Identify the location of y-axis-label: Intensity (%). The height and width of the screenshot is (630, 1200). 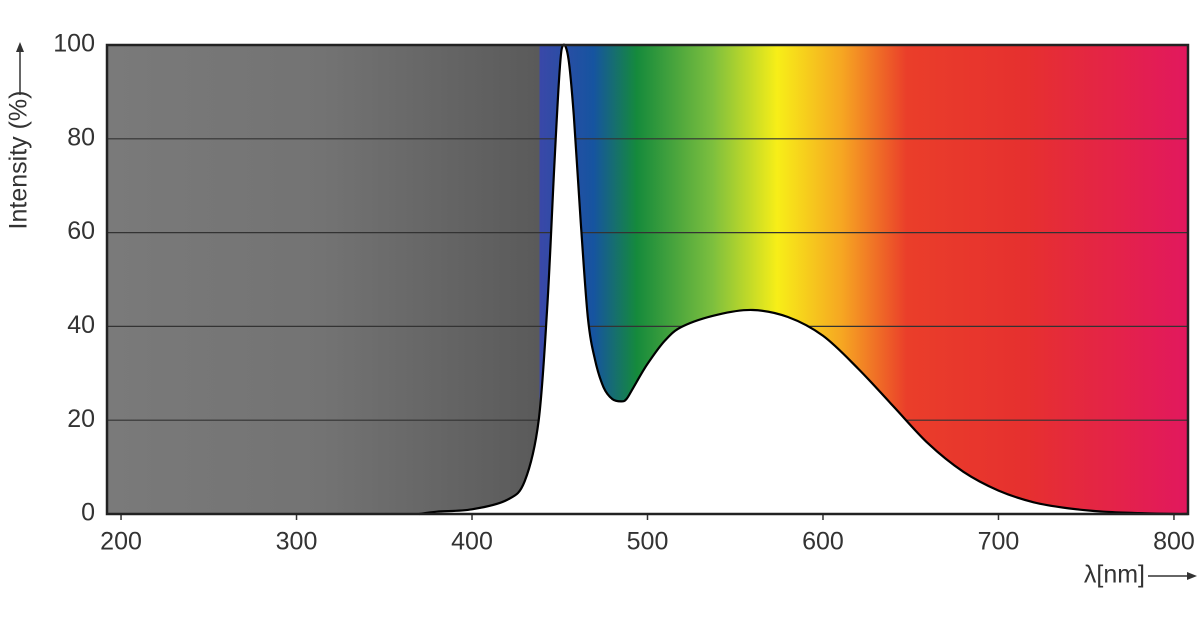
(19, 160).